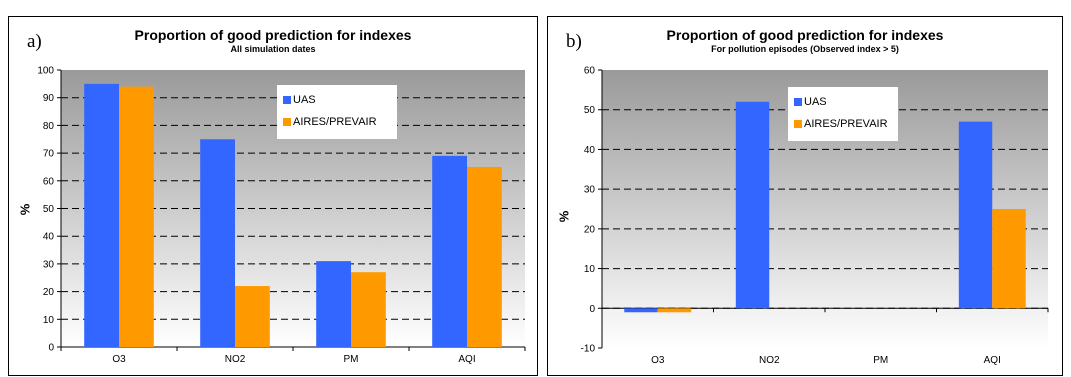 Image resolution: width=1071 pixels, height=377 pixels. I want to click on y-tick-label: 100, so click(45, 71).